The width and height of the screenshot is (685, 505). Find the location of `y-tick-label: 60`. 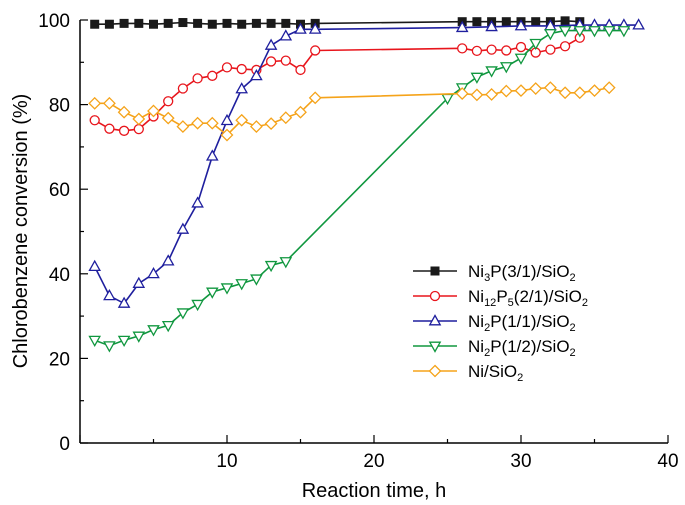

y-tick-label: 60 is located at coordinates (59, 190).